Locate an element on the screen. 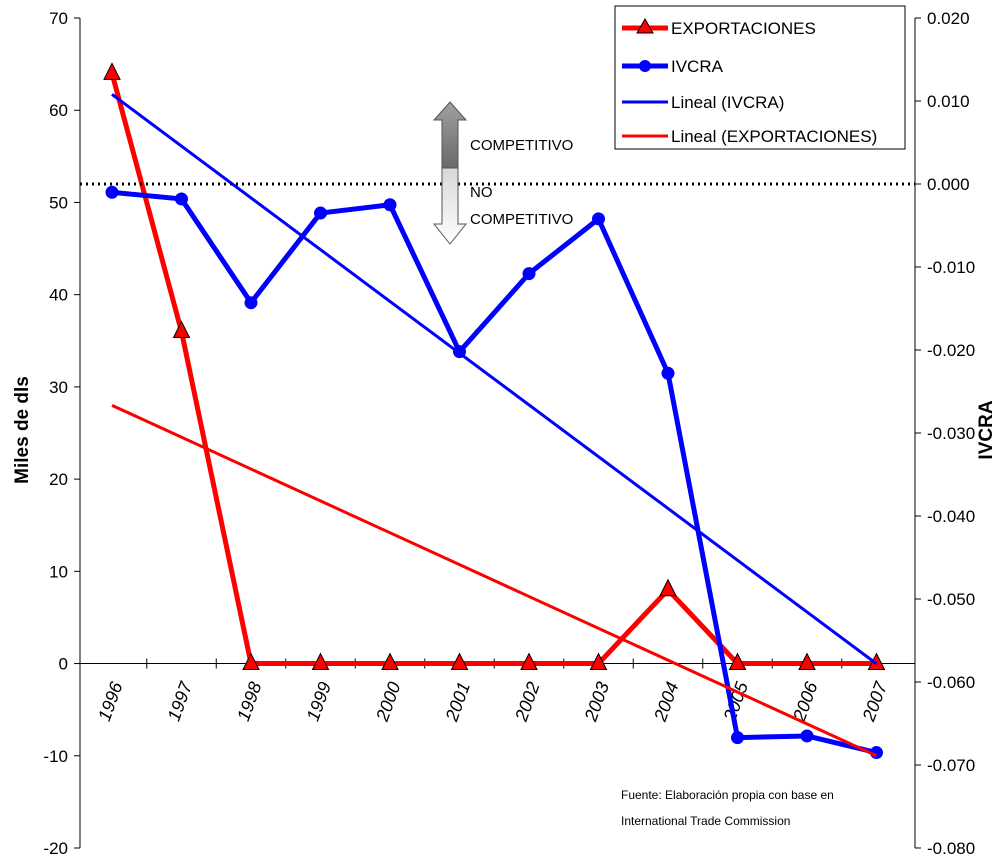 The height and width of the screenshot is (859, 1003). right-tick-label: -0.020 is located at coordinates (951, 350).